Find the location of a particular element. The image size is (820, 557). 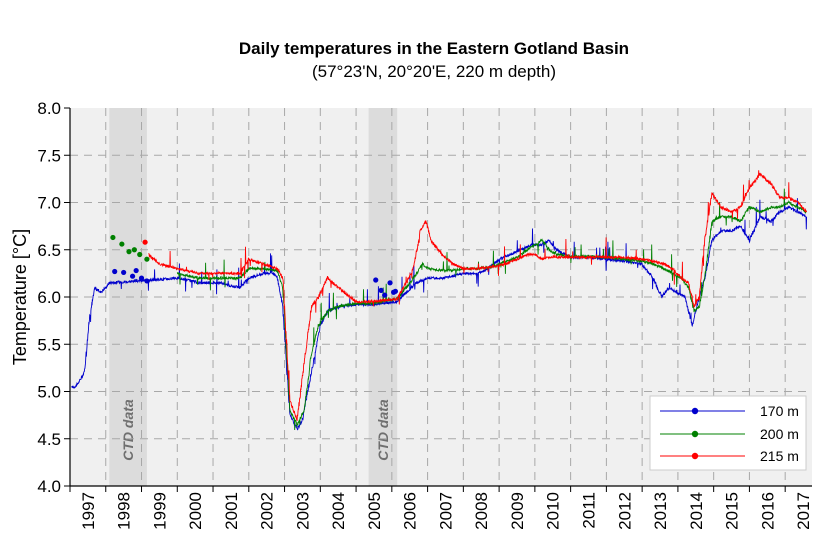

x-tick-label: 2009 is located at coordinates (517, 511).